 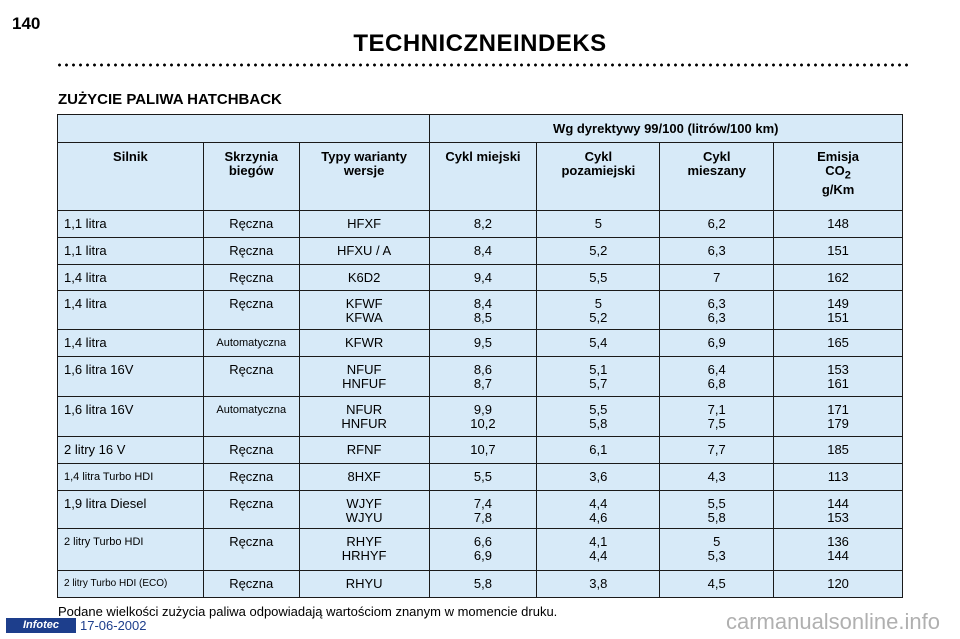 What do you see at coordinates (364, 409) in the screenshot?
I see `cell-variant-value: NFUR` at bounding box center [364, 409].